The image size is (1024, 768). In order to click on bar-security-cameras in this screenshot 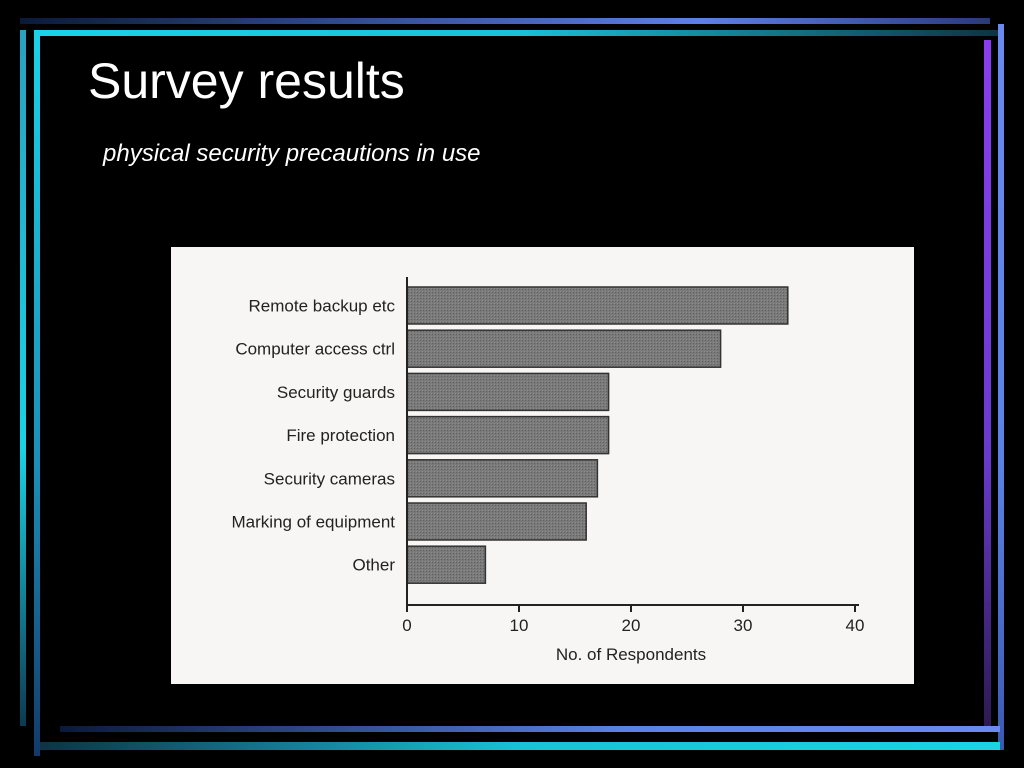, I will do `click(502, 478)`.